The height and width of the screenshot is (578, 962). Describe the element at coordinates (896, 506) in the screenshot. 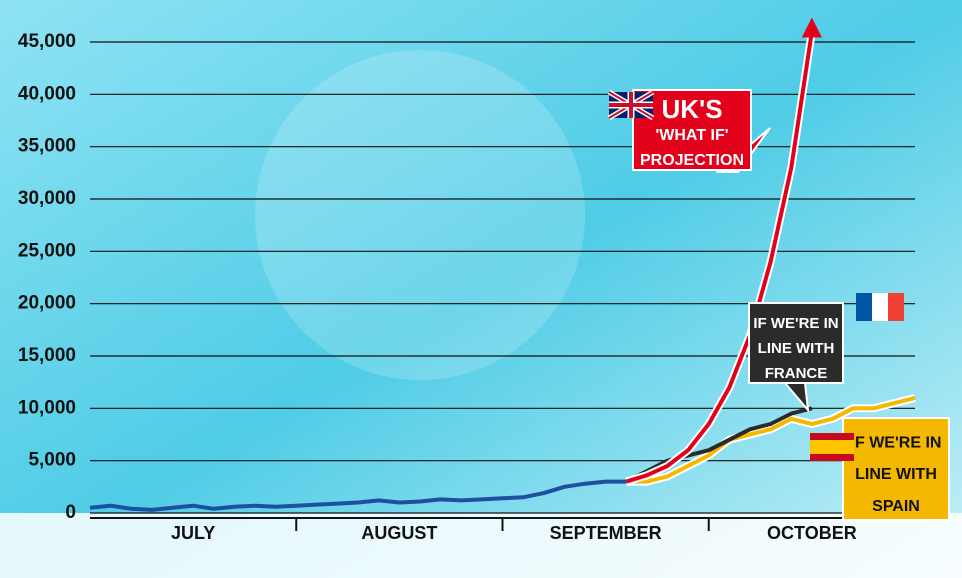

I see `annotation-text: SPAIN` at that location.